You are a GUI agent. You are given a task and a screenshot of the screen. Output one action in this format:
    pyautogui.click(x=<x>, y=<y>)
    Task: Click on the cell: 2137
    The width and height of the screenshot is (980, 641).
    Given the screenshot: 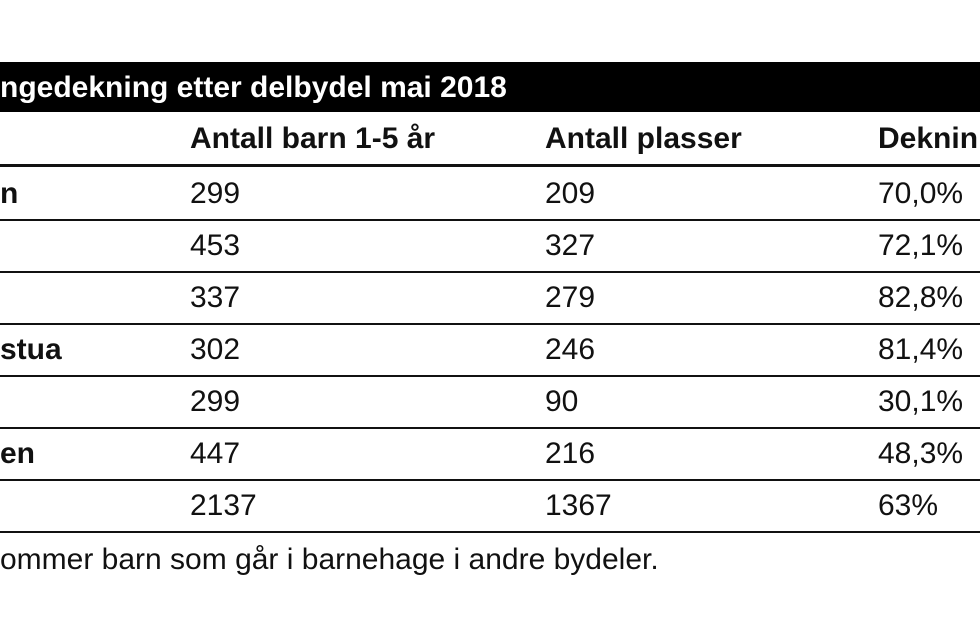 What is the action you would take?
    pyautogui.click(x=223, y=505)
    